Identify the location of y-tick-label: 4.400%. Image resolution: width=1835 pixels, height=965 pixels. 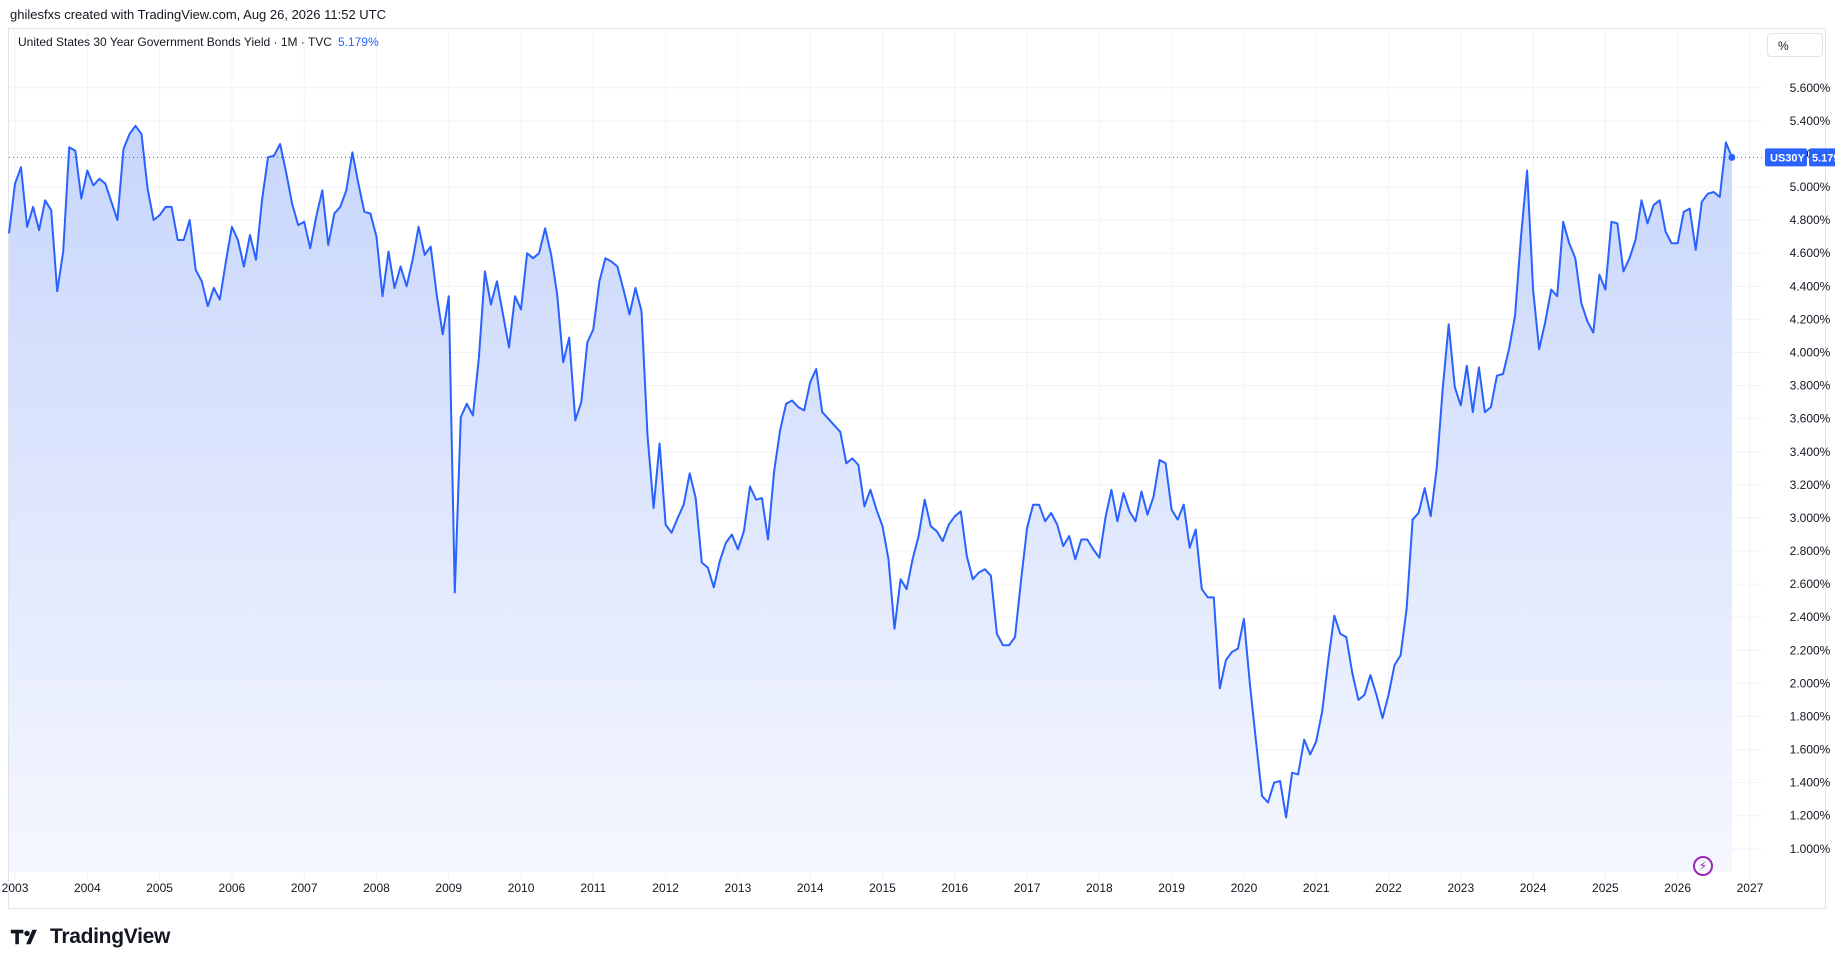
(1810, 286).